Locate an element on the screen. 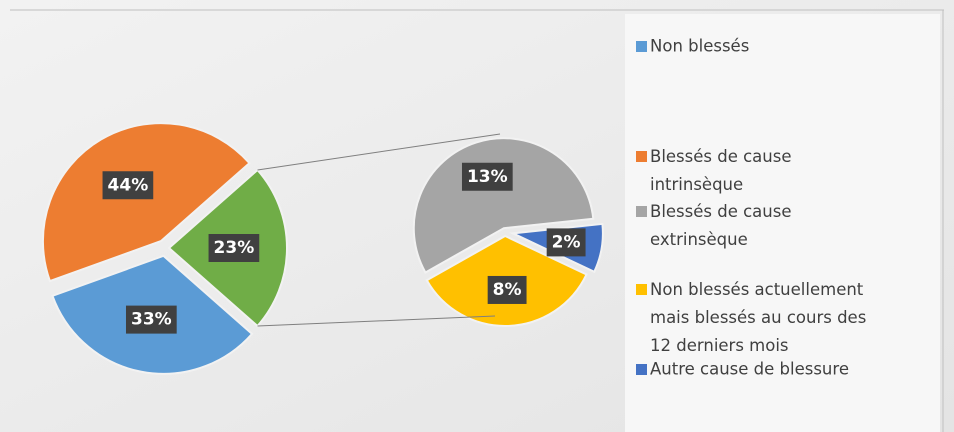 The width and height of the screenshot is (954, 432). data-label: 13% is located at coordinates (487, 177).